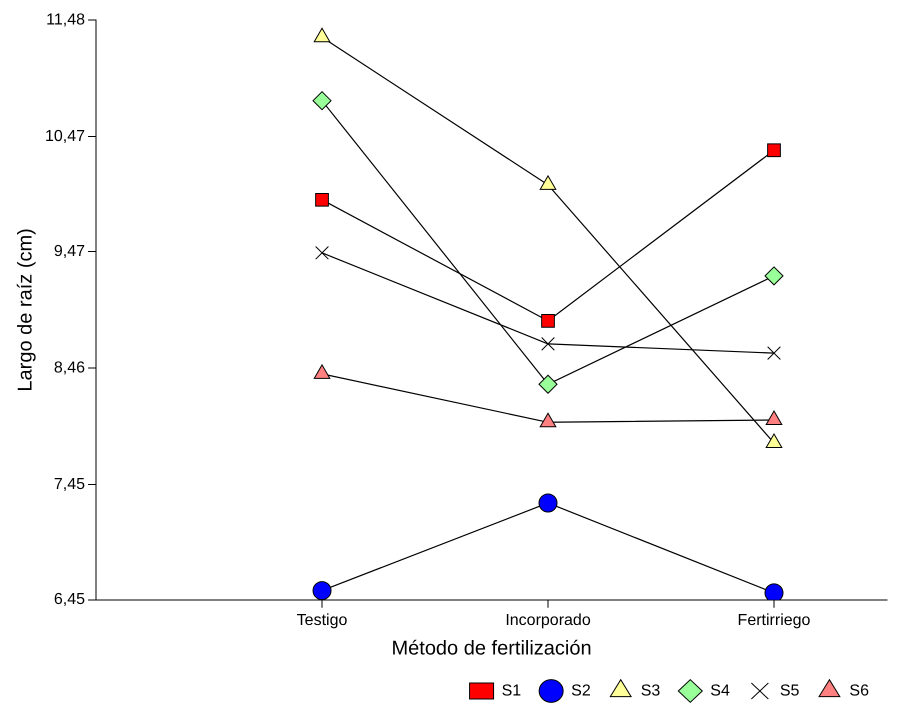 Image resolution: width=897 pixels, height=719 pixels. What do you see at coordinates (65, 136) in the screenshot?
I see `y-tick-label: 10,47` at bounding box center [65, 136].